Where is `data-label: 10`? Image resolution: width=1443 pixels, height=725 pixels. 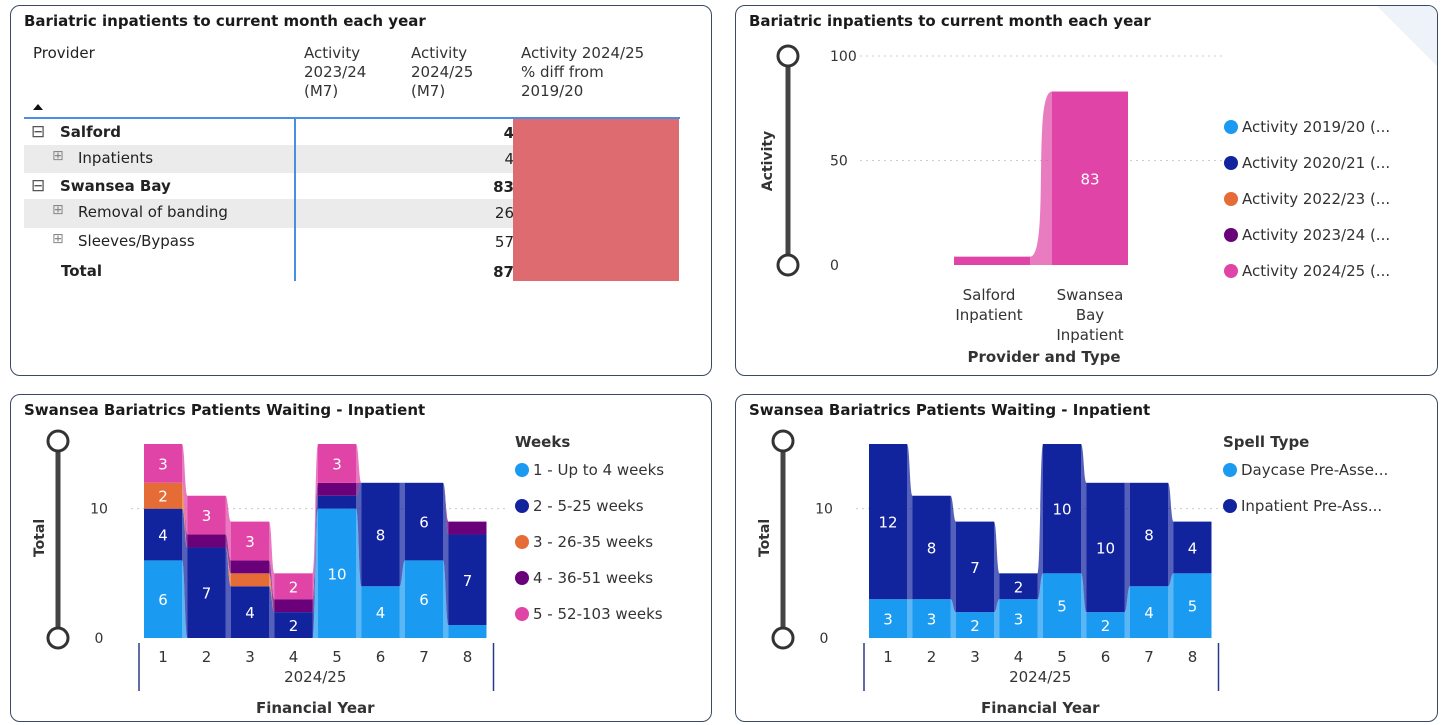
data-label: 10 is located at coordinates (1105, 548).